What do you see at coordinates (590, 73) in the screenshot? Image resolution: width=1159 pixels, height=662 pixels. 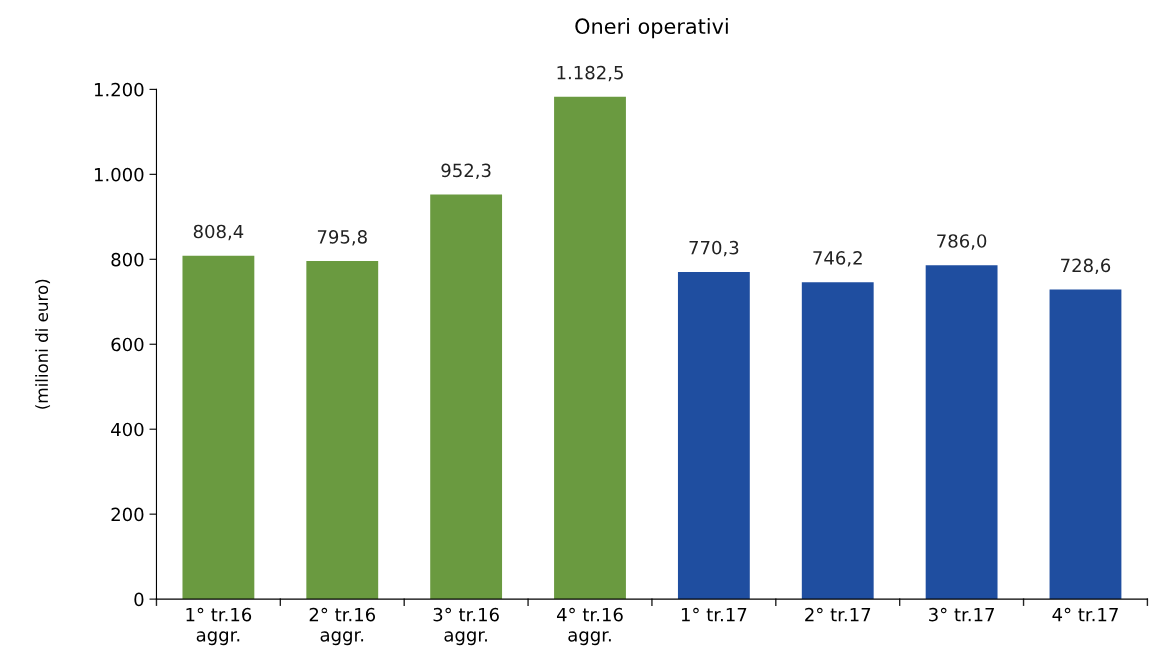 I see `data-label: 1.182,5` at bounding box center [590, 73].